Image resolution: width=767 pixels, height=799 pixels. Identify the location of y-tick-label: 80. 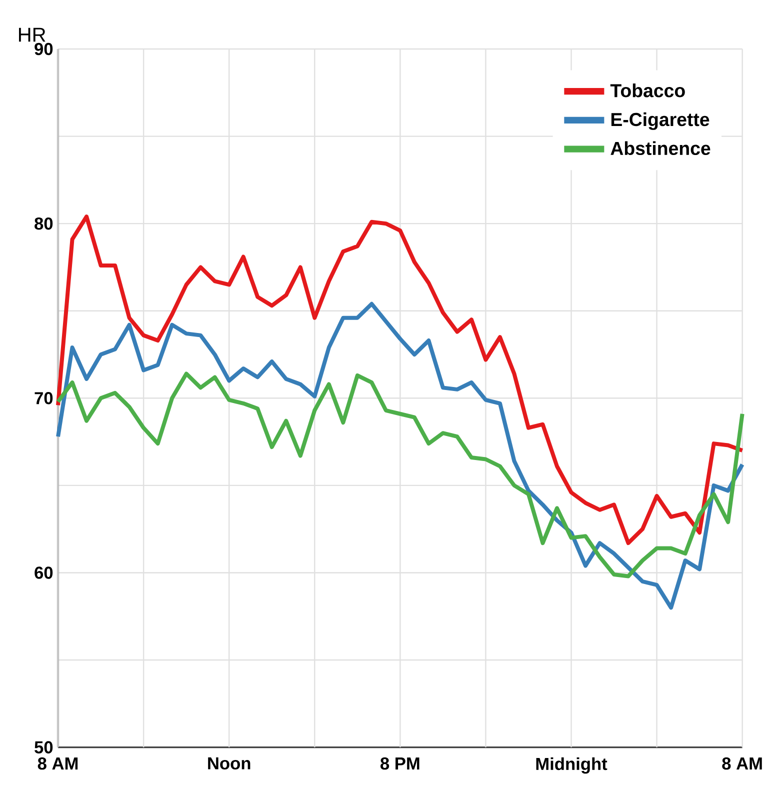
(43, 223).